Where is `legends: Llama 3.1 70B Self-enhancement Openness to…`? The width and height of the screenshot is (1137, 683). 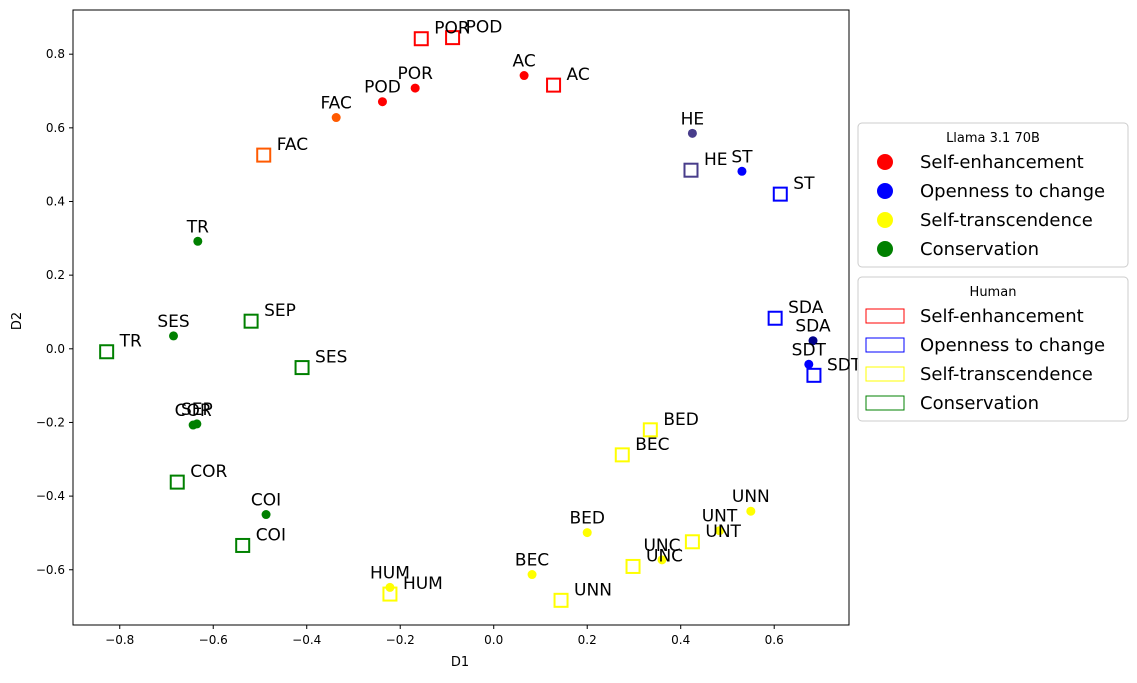 legends: Llama 3.1 70B Self-enhancement Openness to… is located at coordinates (993, 272).